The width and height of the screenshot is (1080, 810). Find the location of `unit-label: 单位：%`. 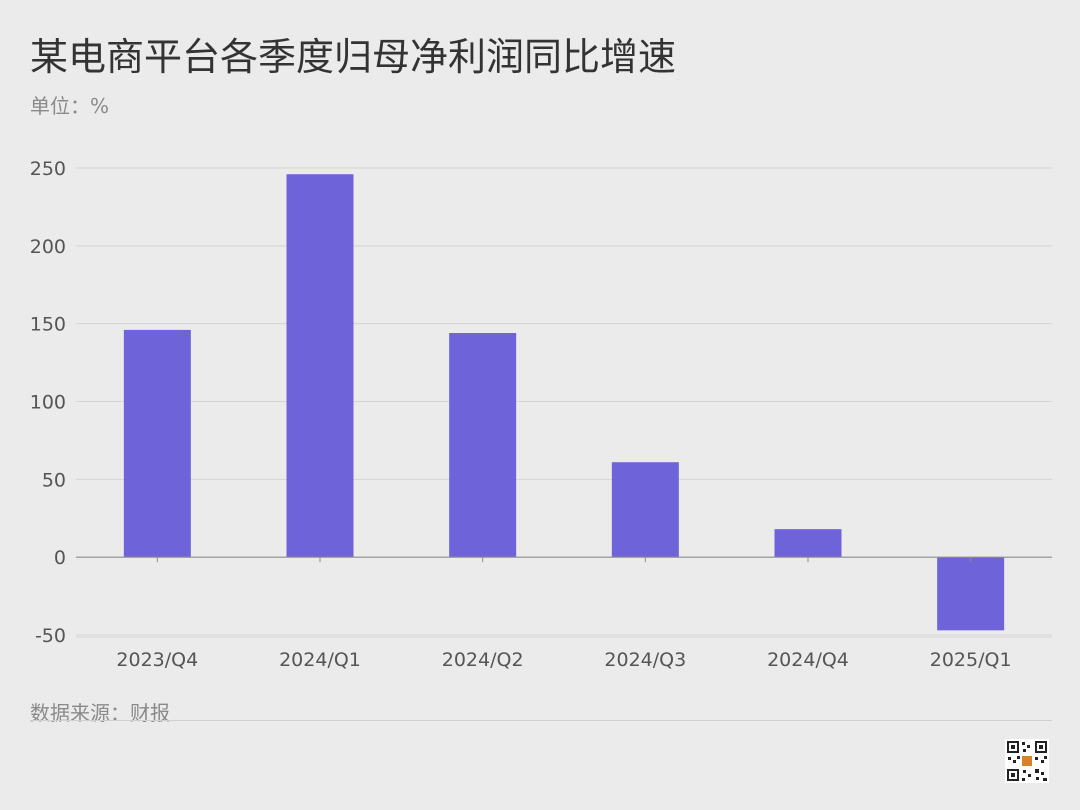

unit-label: 单位：% is located at coordinates (70, 106).